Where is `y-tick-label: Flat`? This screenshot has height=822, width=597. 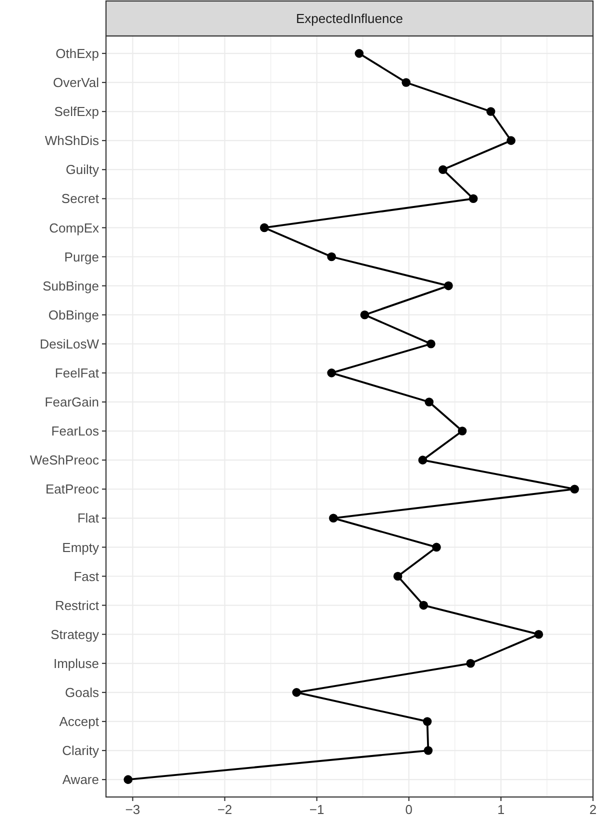 y-tick-label: Flat is located at coordinates (88, 518).